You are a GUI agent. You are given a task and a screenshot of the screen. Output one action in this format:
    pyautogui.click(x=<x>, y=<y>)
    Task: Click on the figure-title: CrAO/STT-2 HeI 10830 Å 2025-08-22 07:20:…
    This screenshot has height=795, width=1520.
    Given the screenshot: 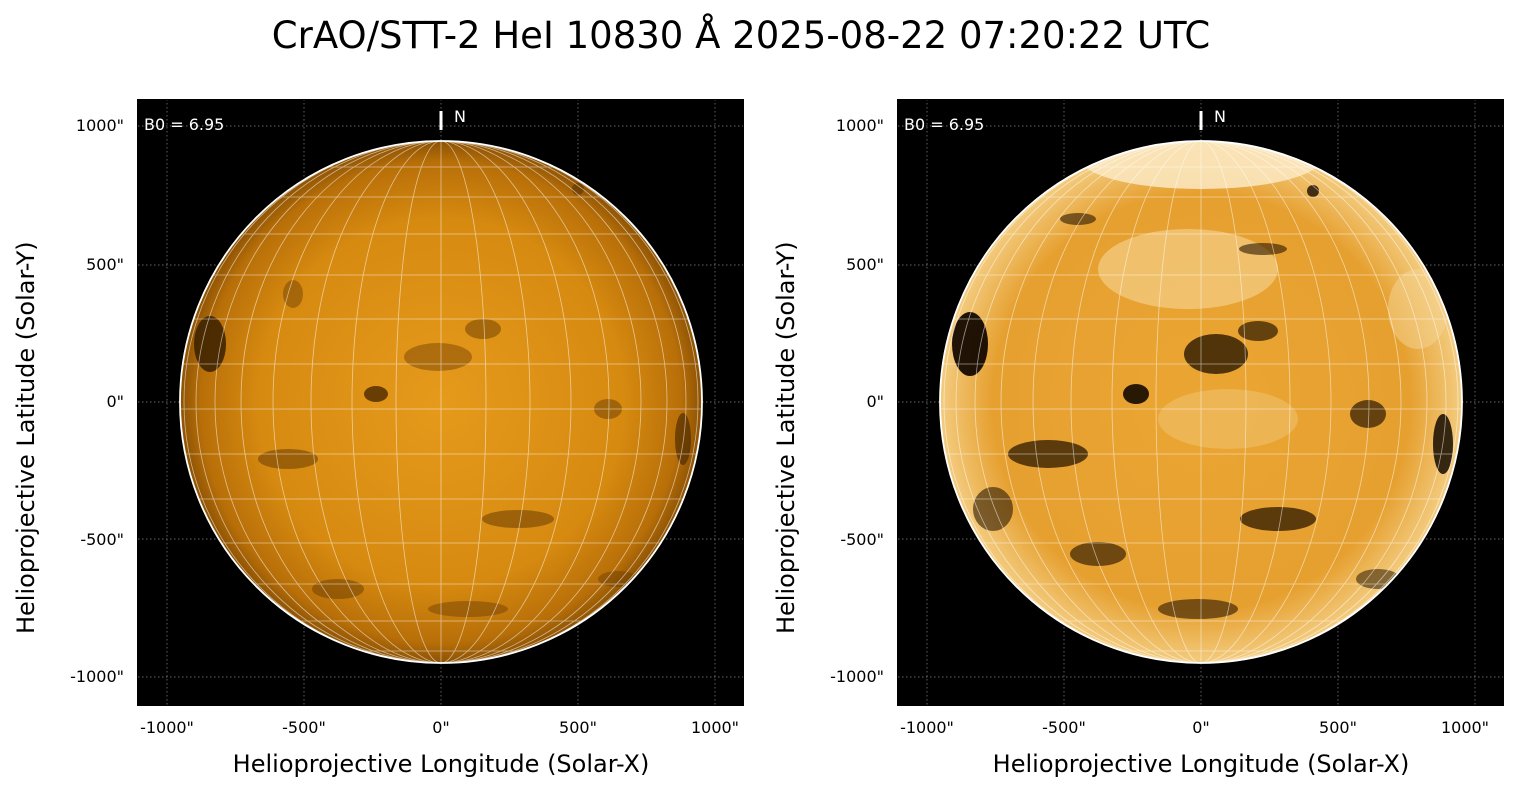 What is the action you would take?
    pyautogui.click(x=741, y=35)
    